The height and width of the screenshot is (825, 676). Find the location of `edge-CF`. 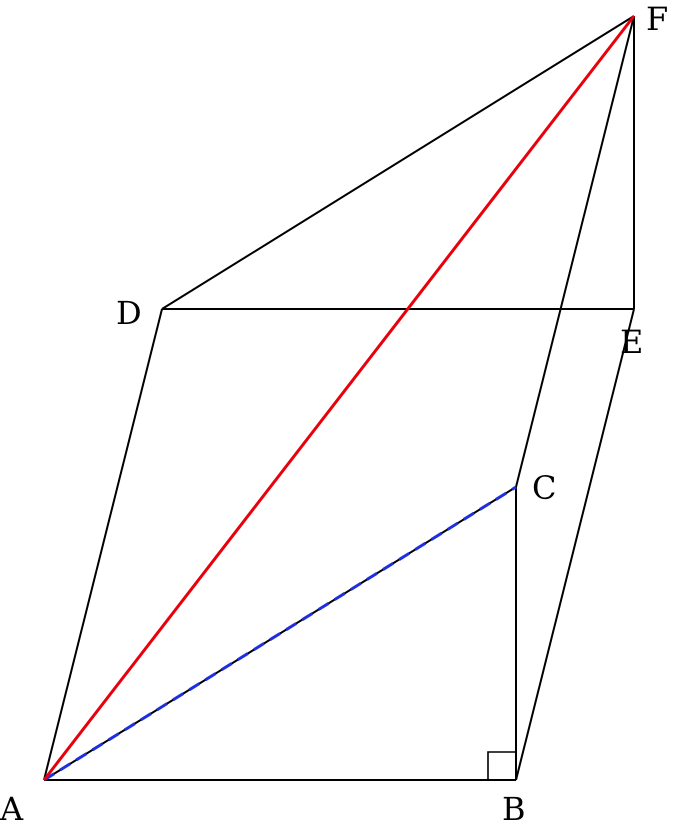

edge-CF is located at coordinates (575, 251).